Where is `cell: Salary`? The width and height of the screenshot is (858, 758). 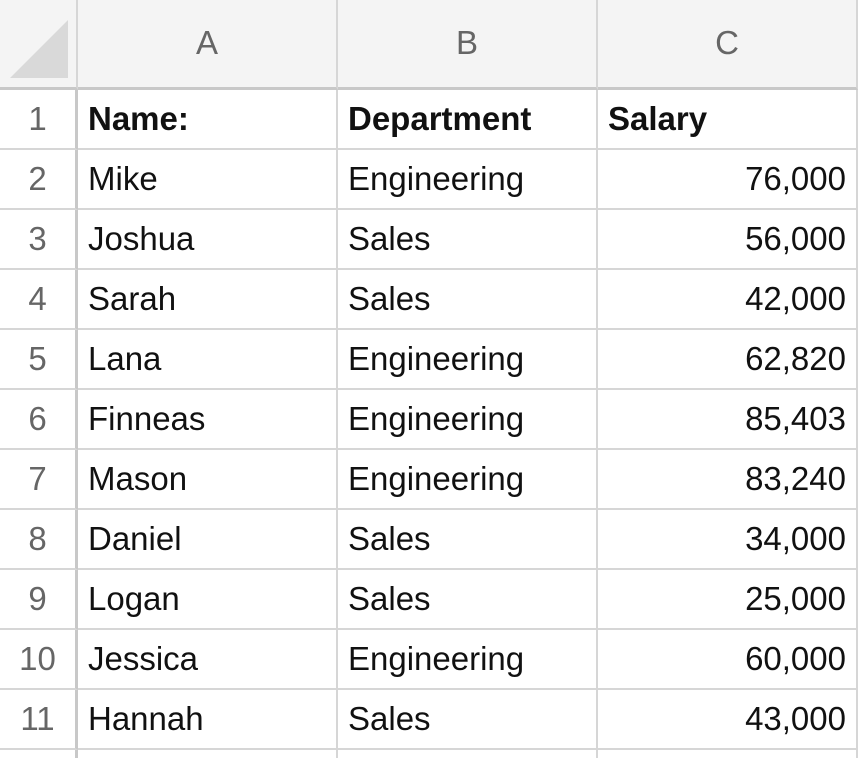
cell: Salary is located at coordinates (728, 120).